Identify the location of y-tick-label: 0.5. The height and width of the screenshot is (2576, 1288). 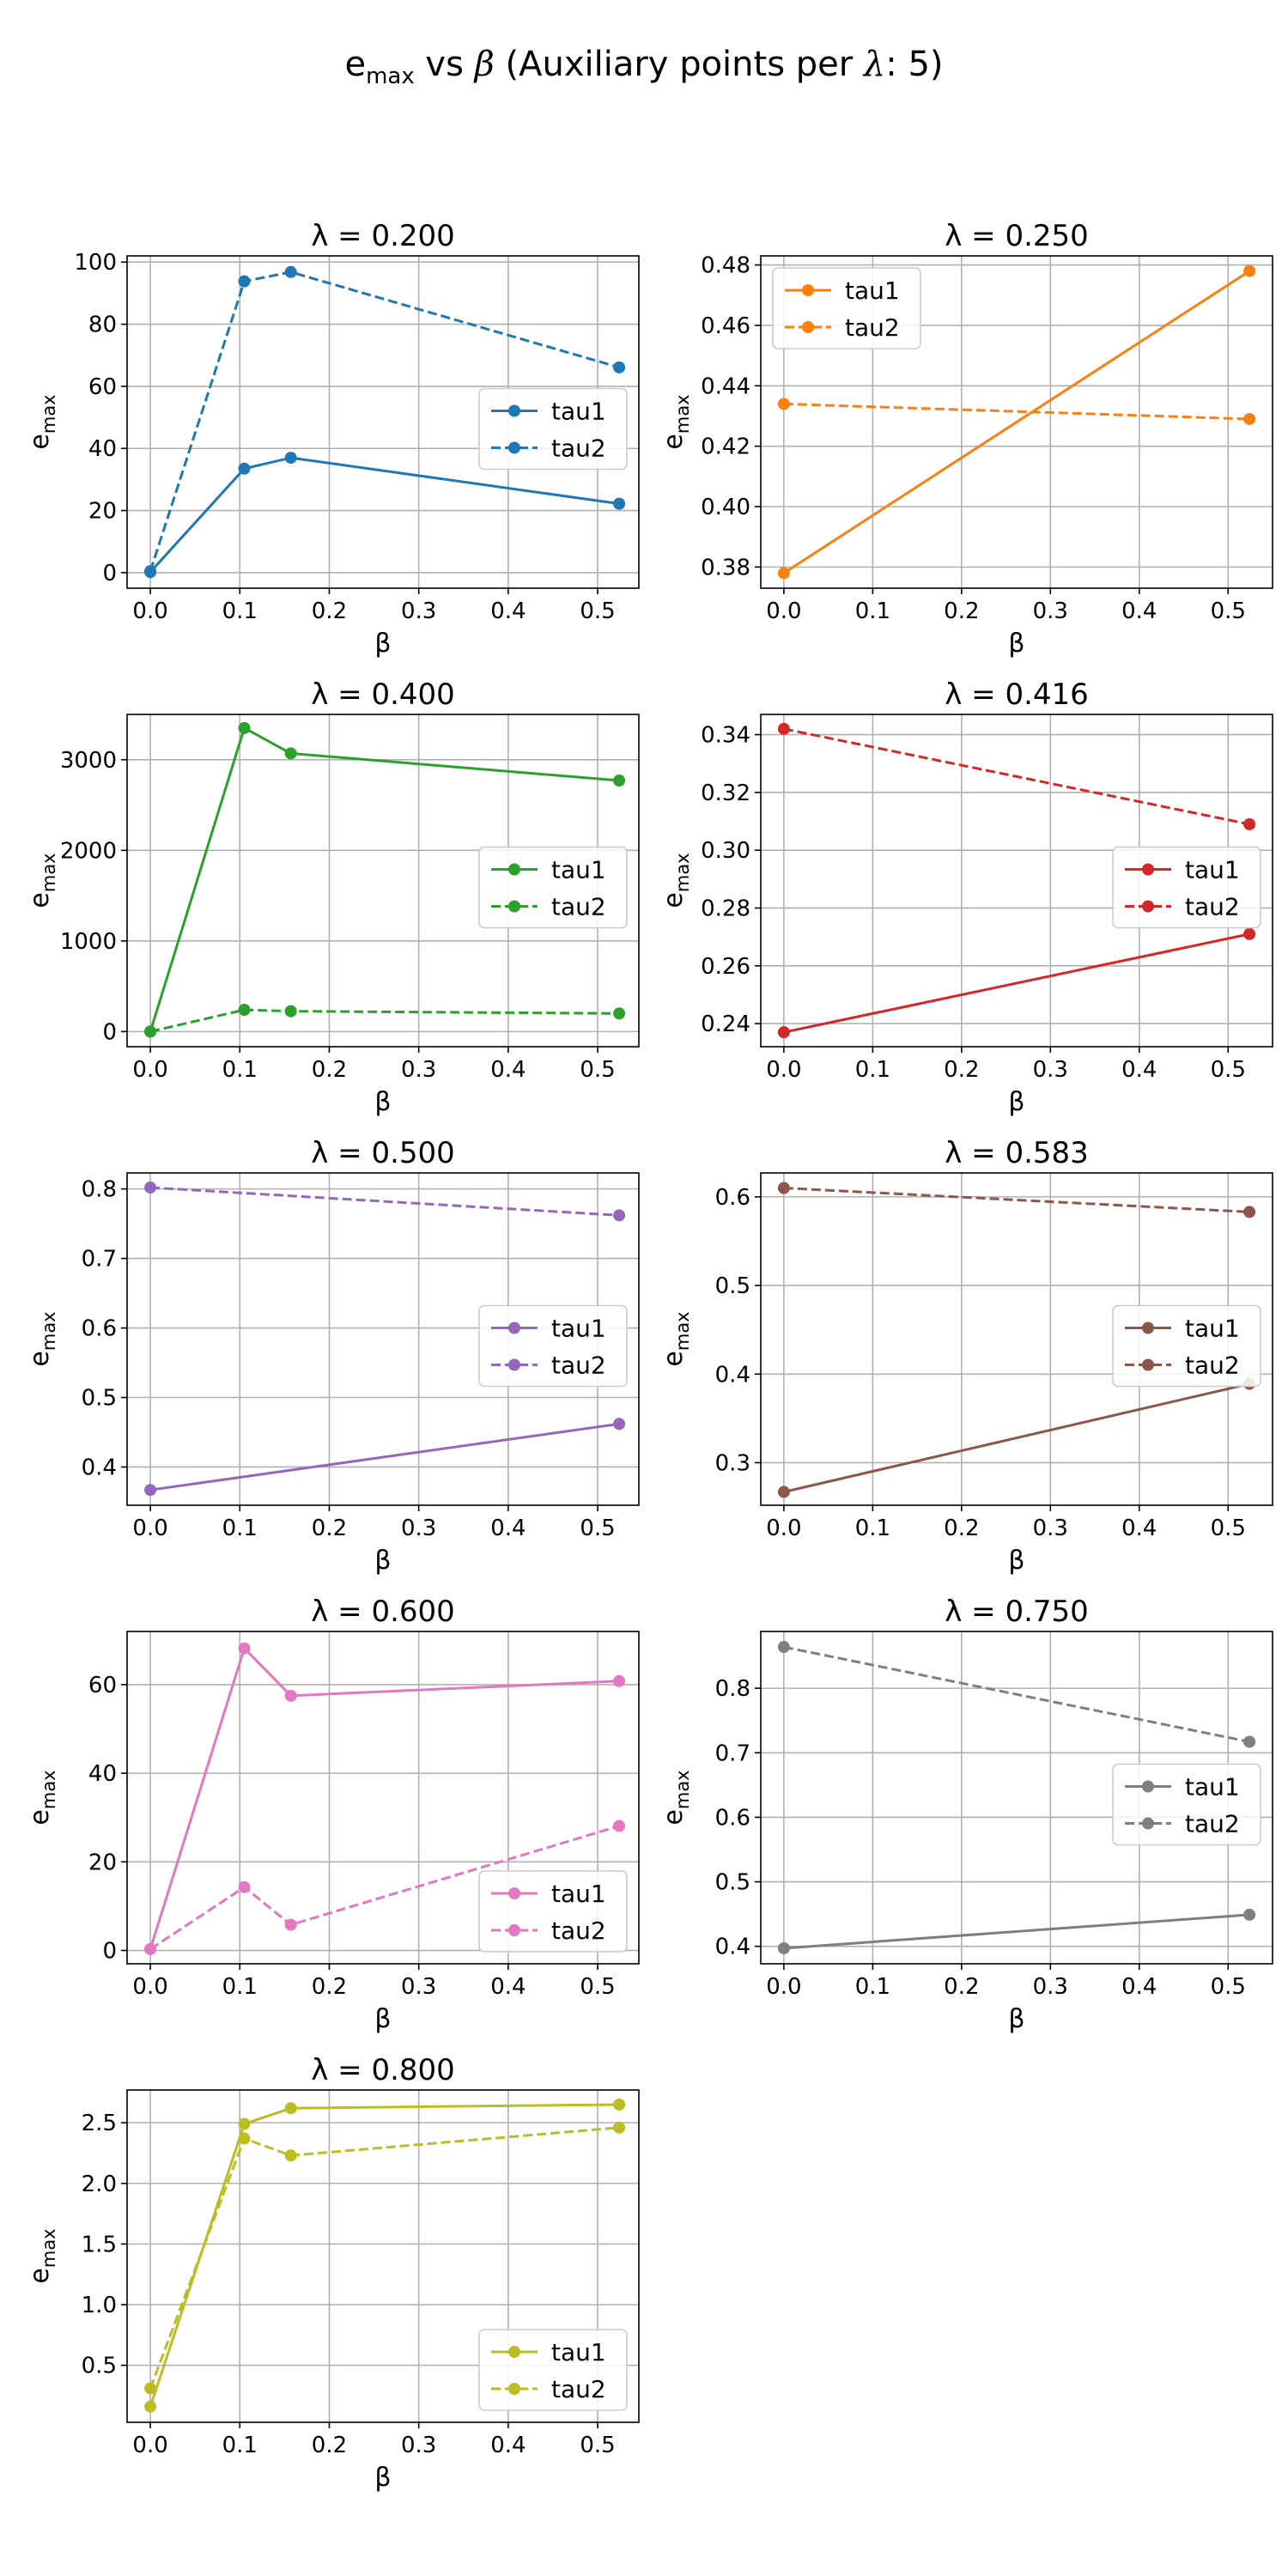
(733, 1883).